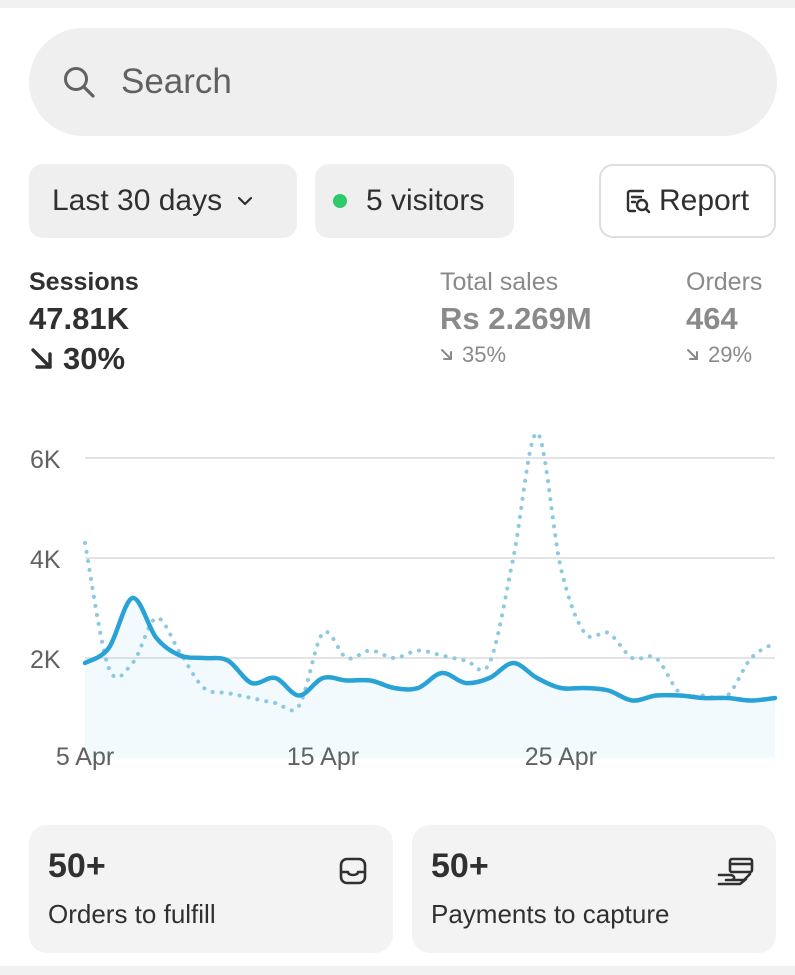 The image size is (795, 975). I want to click on live-status-dot, so click(340, 201).